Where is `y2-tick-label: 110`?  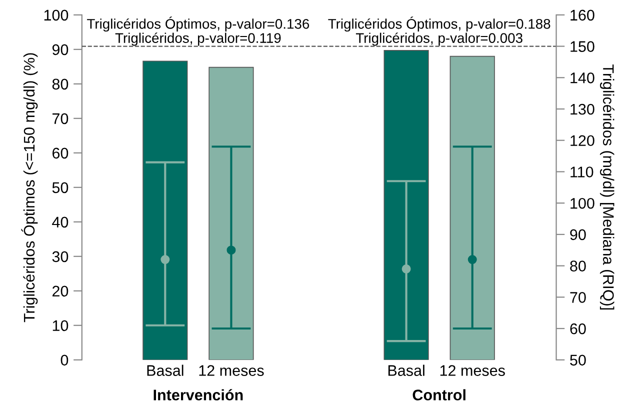 y2-tick-label: 110 is located at coordinates (582, 172).